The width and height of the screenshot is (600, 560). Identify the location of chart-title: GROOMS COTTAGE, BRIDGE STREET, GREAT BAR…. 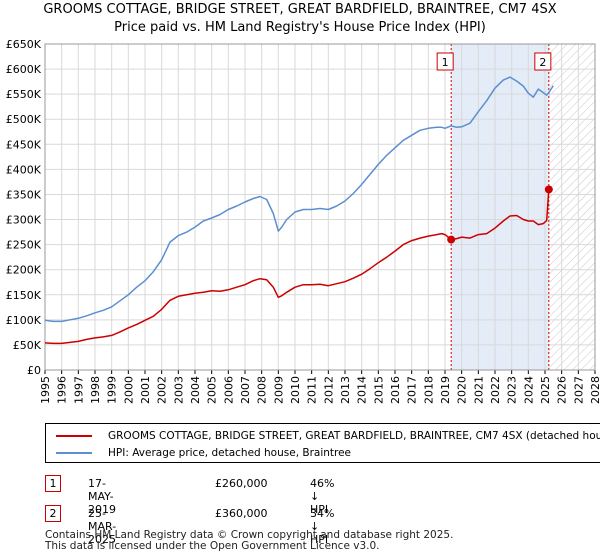
(300, 9).